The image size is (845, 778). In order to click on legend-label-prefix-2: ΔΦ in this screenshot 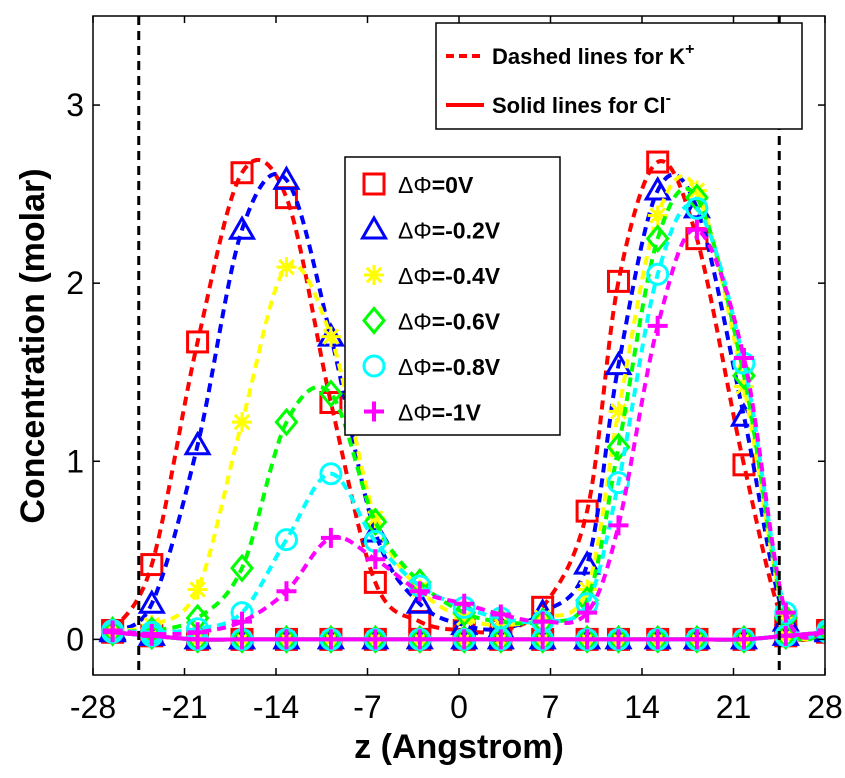, I will do `click(415, 276)`.